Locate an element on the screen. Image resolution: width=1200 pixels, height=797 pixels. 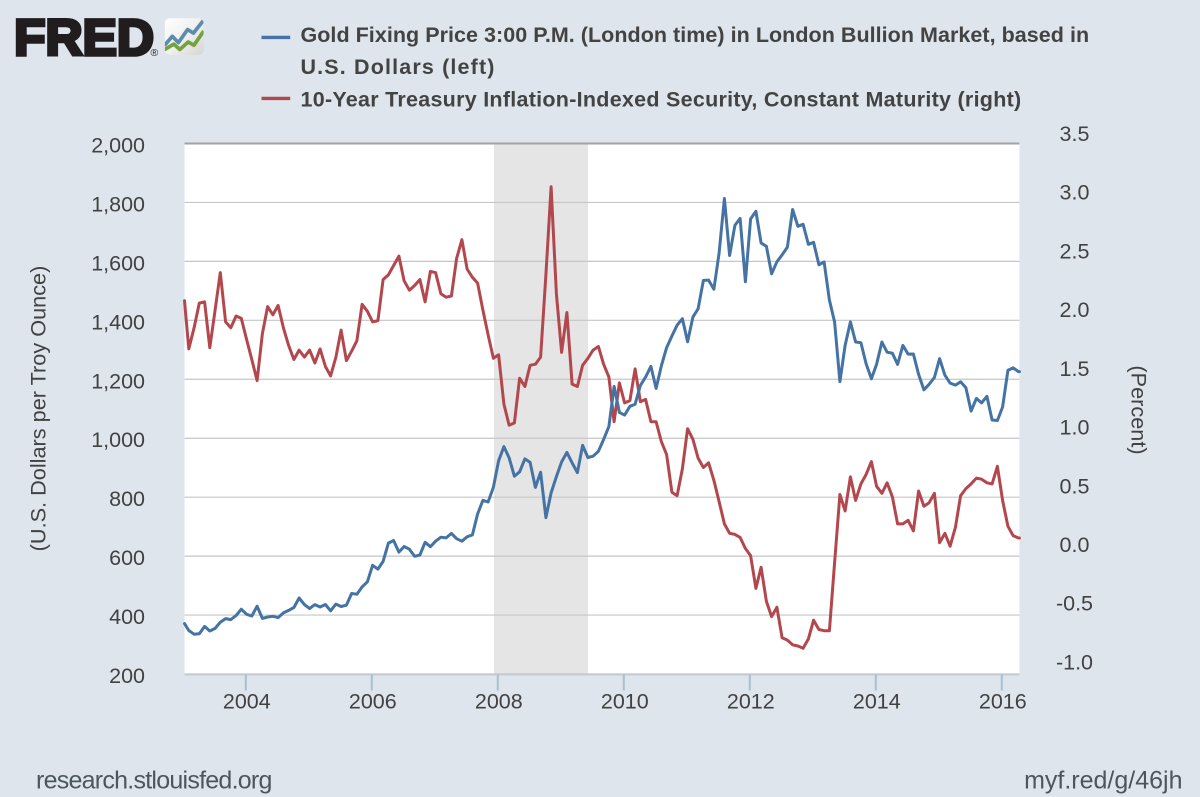
svg-text: 2016 is located at coordinates (1003, 701).